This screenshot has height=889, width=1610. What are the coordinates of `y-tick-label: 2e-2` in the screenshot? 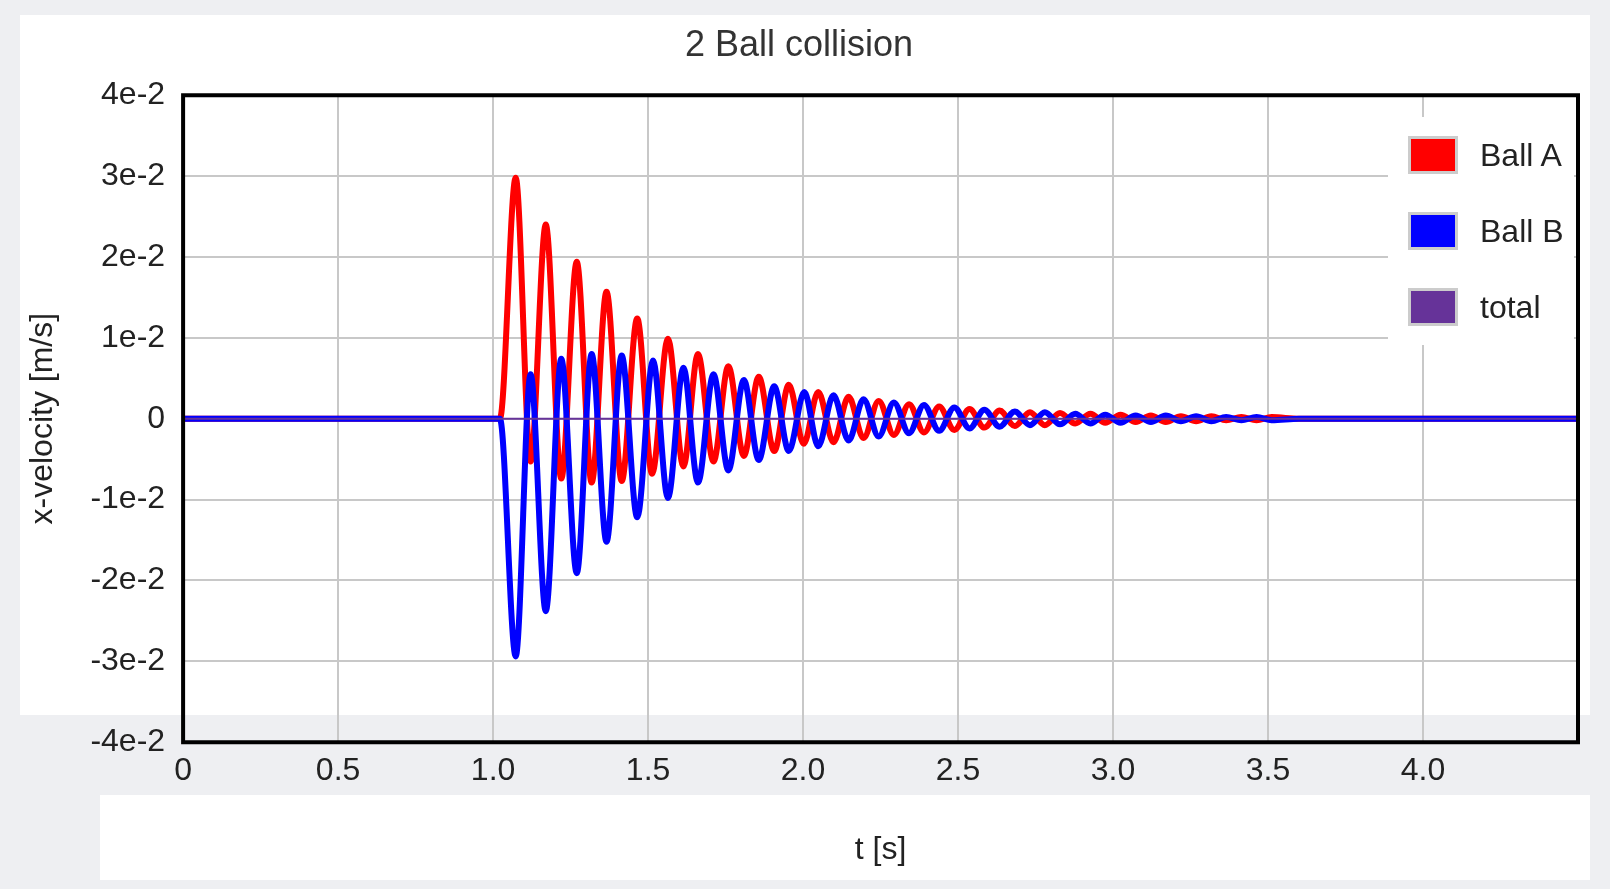 It's located at (133, 254).